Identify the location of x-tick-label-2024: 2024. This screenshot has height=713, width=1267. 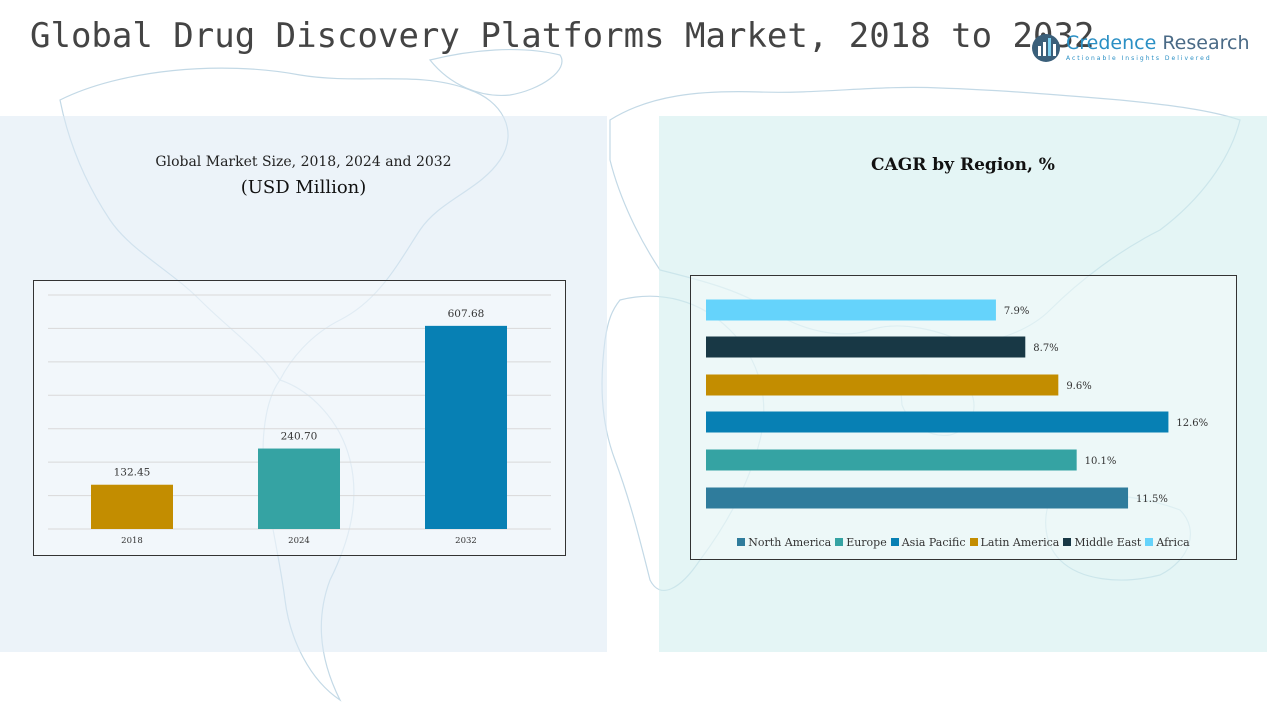
(299, 541).